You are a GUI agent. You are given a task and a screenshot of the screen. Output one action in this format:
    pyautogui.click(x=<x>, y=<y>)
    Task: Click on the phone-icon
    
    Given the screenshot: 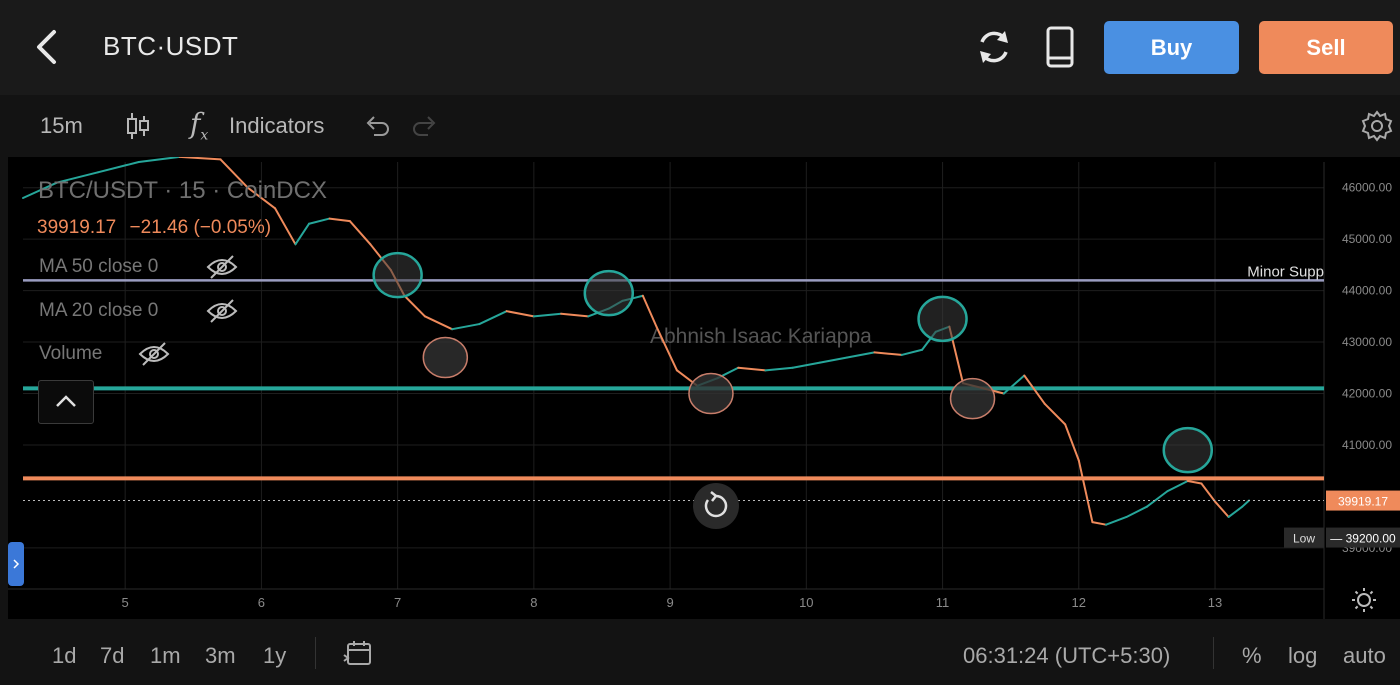 What is the action you would take?
    pyautogui.click(x=1060, y=47)
    